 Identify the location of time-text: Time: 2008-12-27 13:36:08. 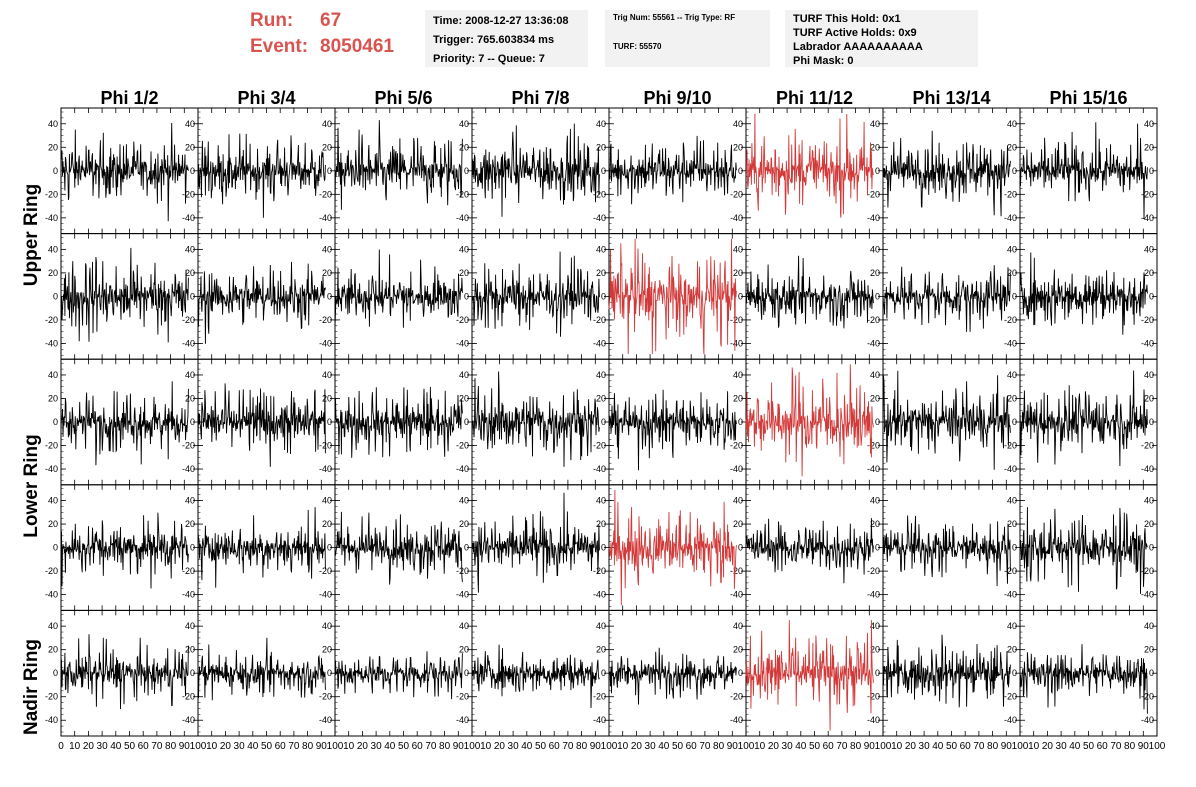
(501, 21).